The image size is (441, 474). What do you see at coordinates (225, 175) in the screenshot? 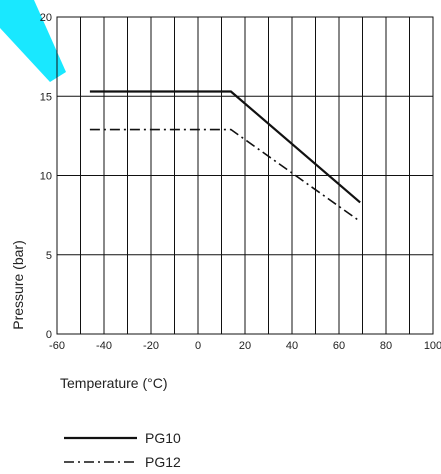
I see `series-line-pg12` at bounding box center [225, 175].